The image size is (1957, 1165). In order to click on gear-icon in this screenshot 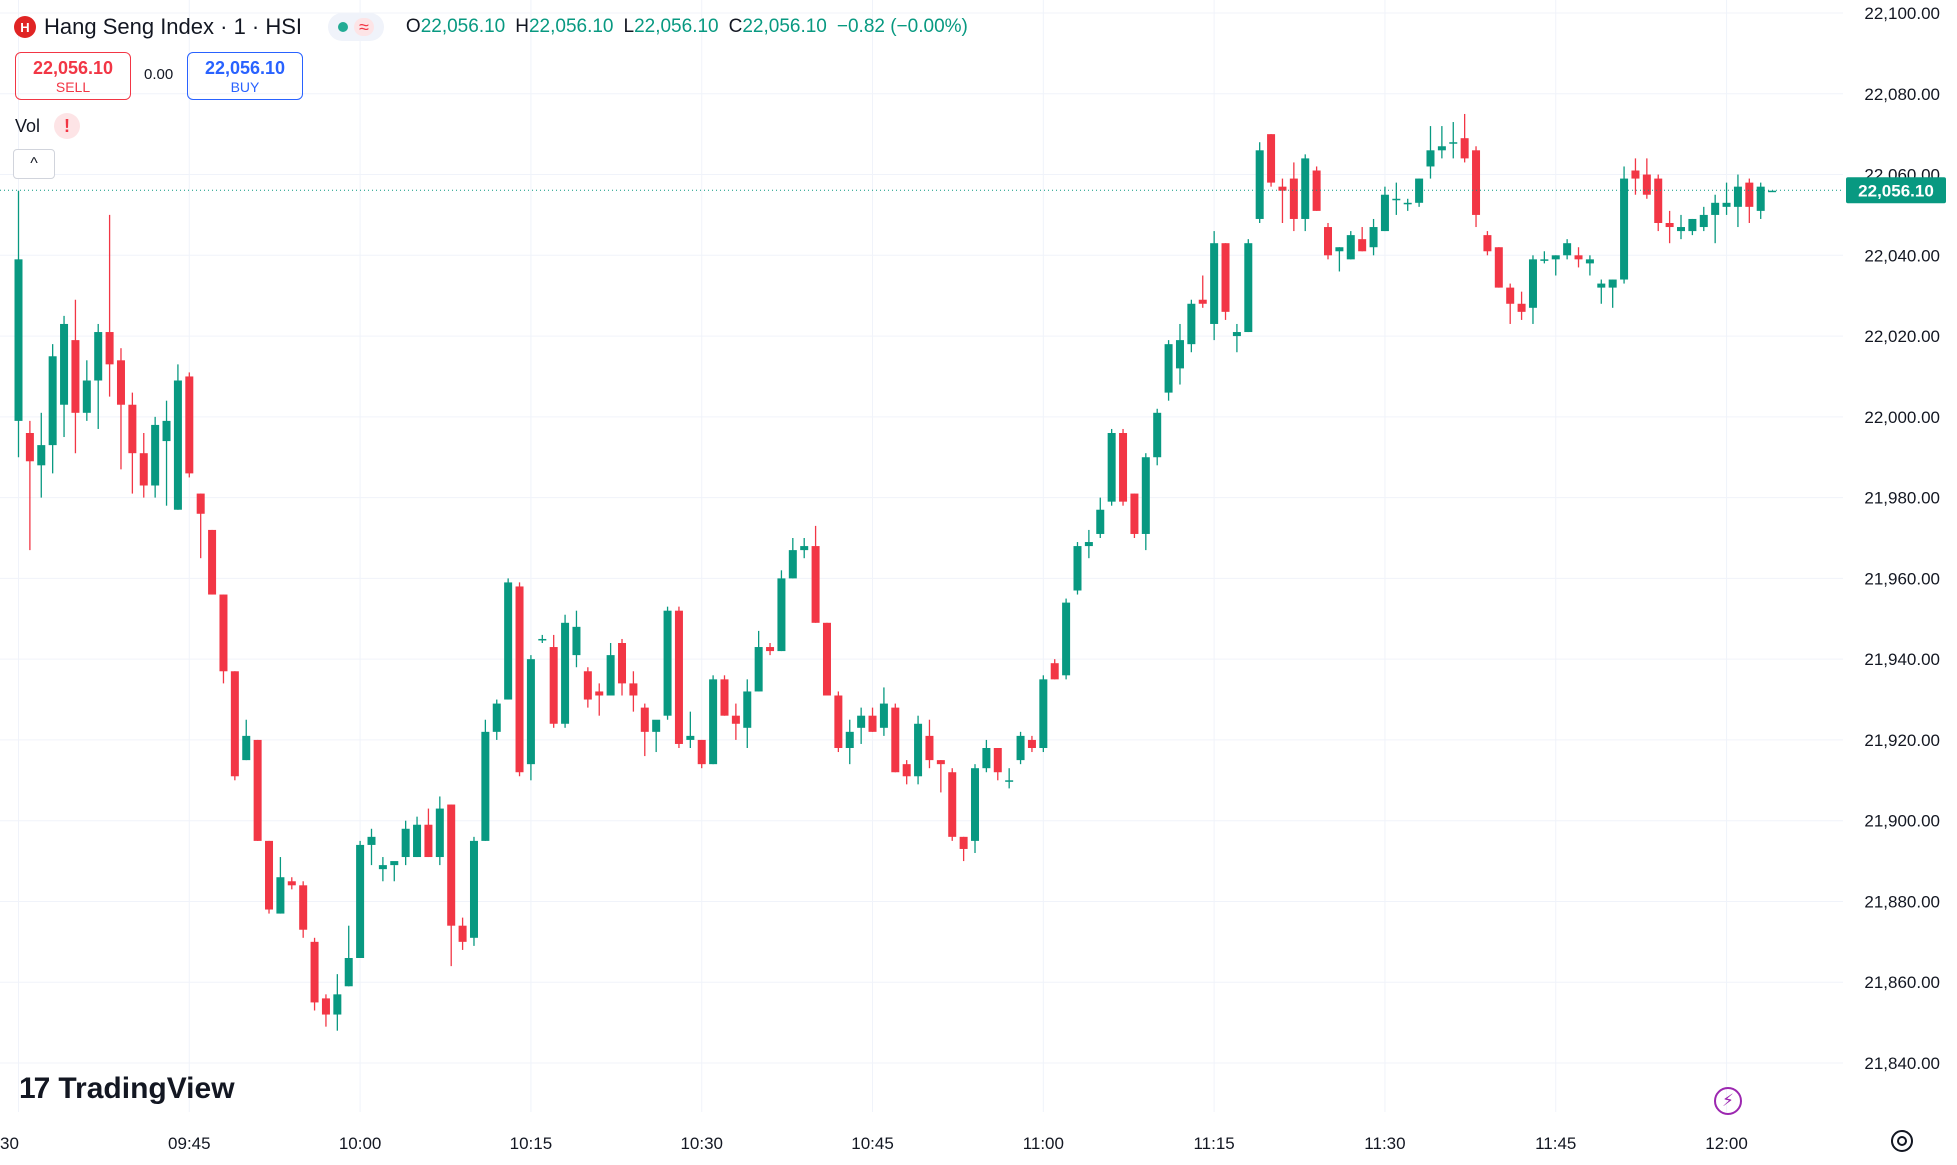, I will do `click(1902, 1141)`.